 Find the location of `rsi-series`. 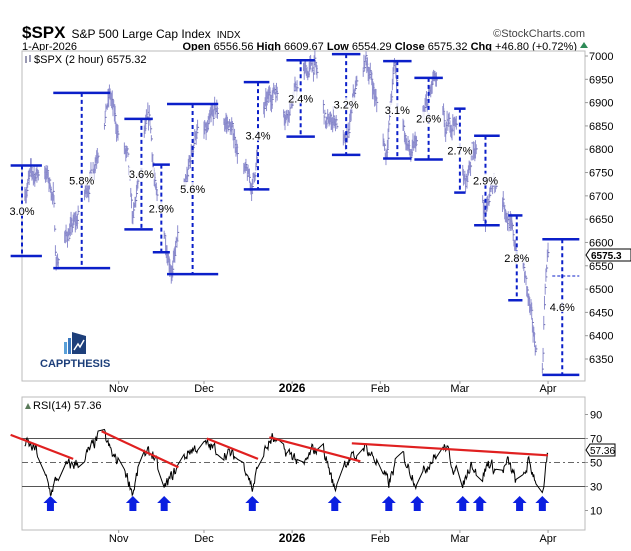

rsi-series is located at coordinates (286, 462).